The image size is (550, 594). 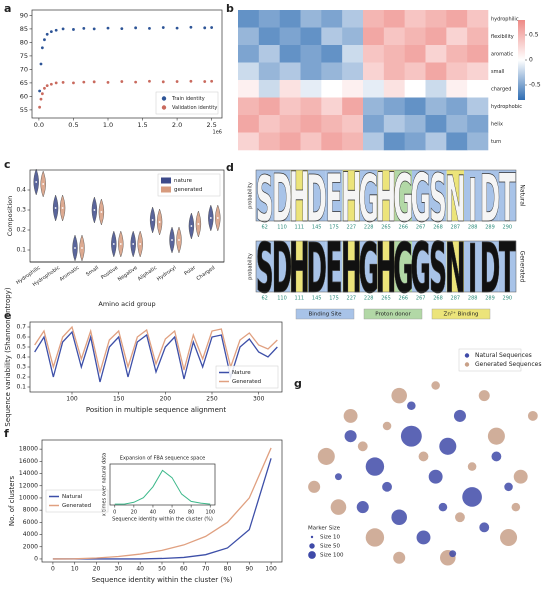 I want to click on legend-label: Generated, so click(x=246, y=382).